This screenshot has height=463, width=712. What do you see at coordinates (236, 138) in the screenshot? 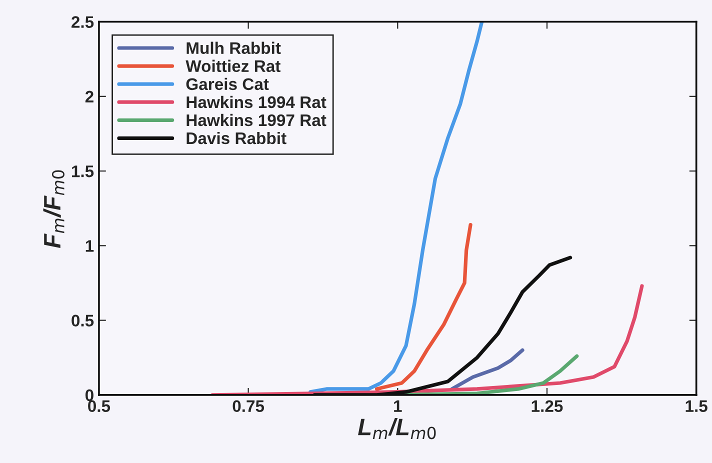
I see `legend-label: Davis Rabbit` at bounding box center [236, 138].